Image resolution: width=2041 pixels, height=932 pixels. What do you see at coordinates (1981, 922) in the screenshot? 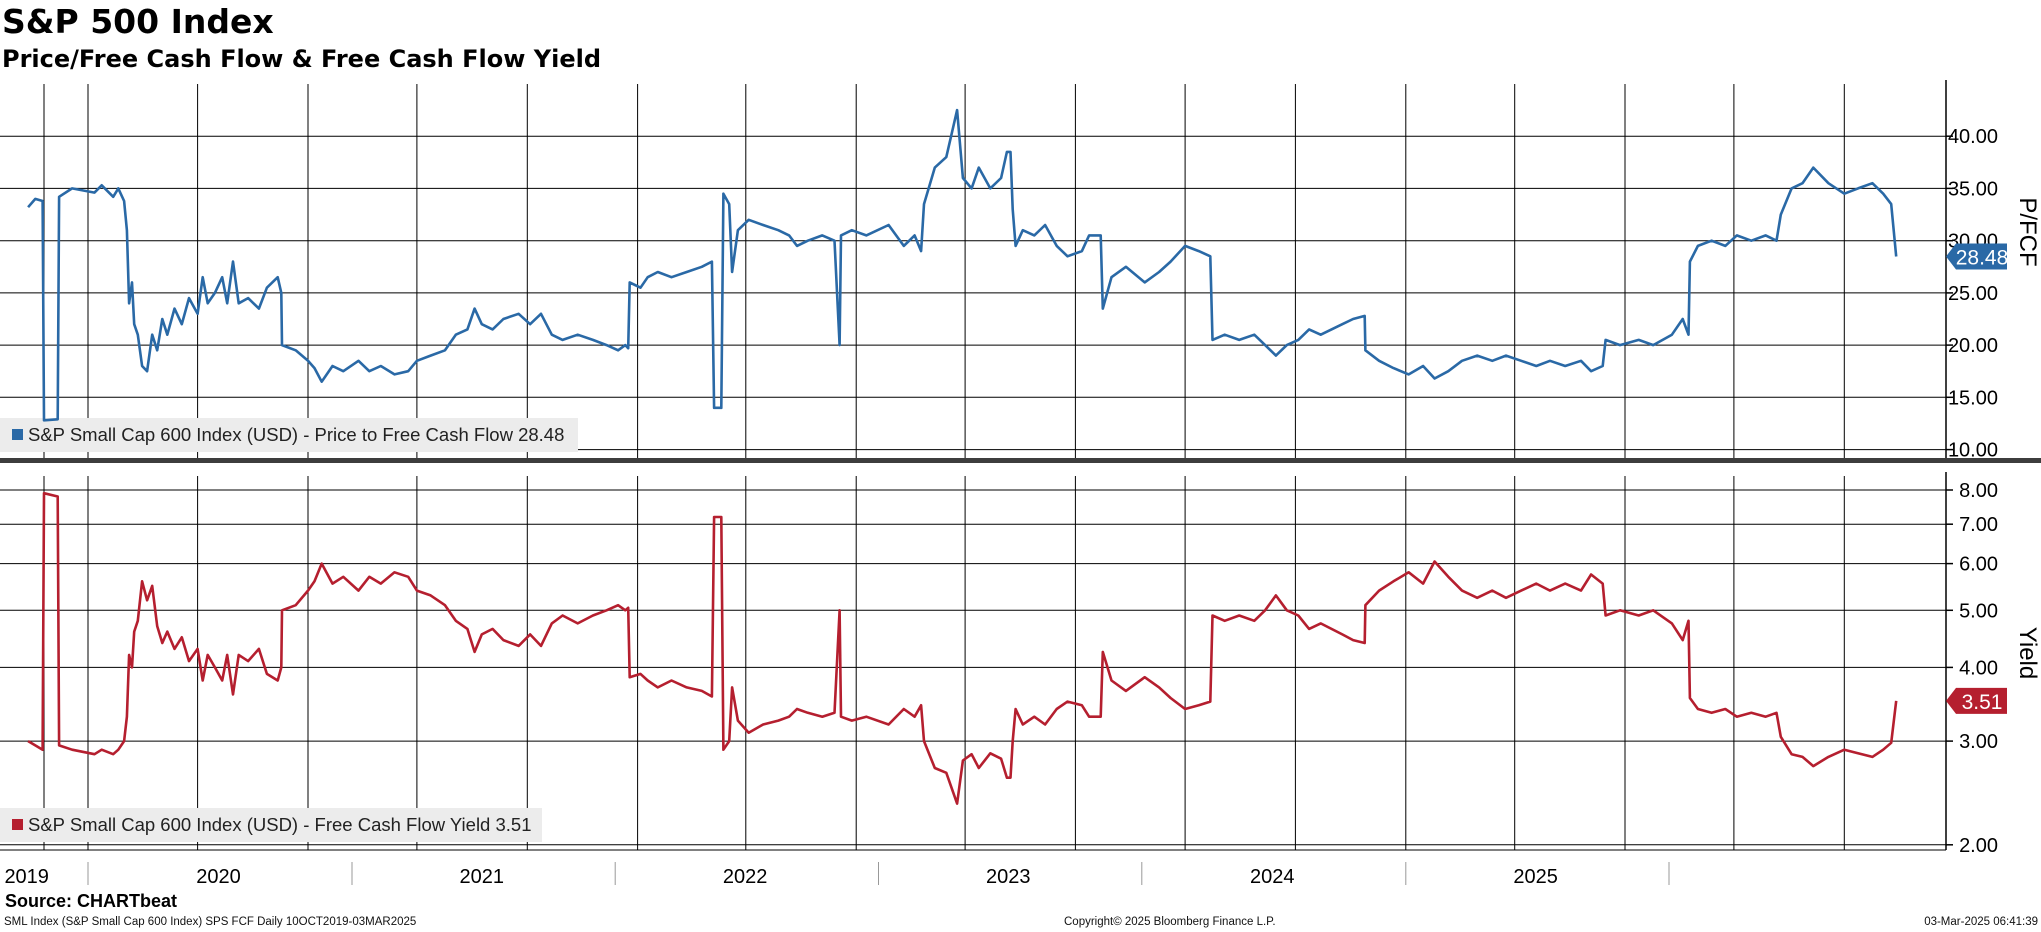
I see `footer-timestamp: 03-Mar-2025 06:41:39` at bounding box center [1981, 922].